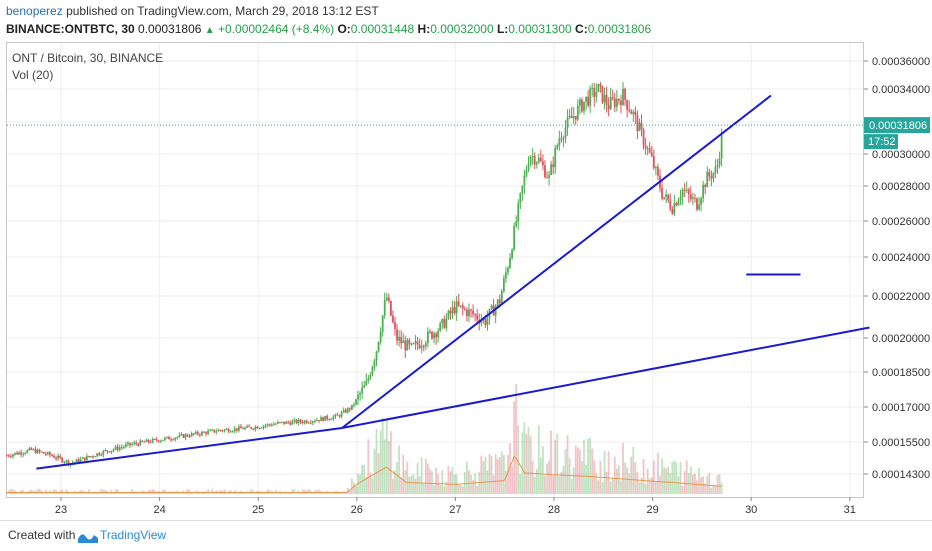 The width and height of the screenshot is (932, 551). I want to click on x-tick-label: 30, so click(751, 510).